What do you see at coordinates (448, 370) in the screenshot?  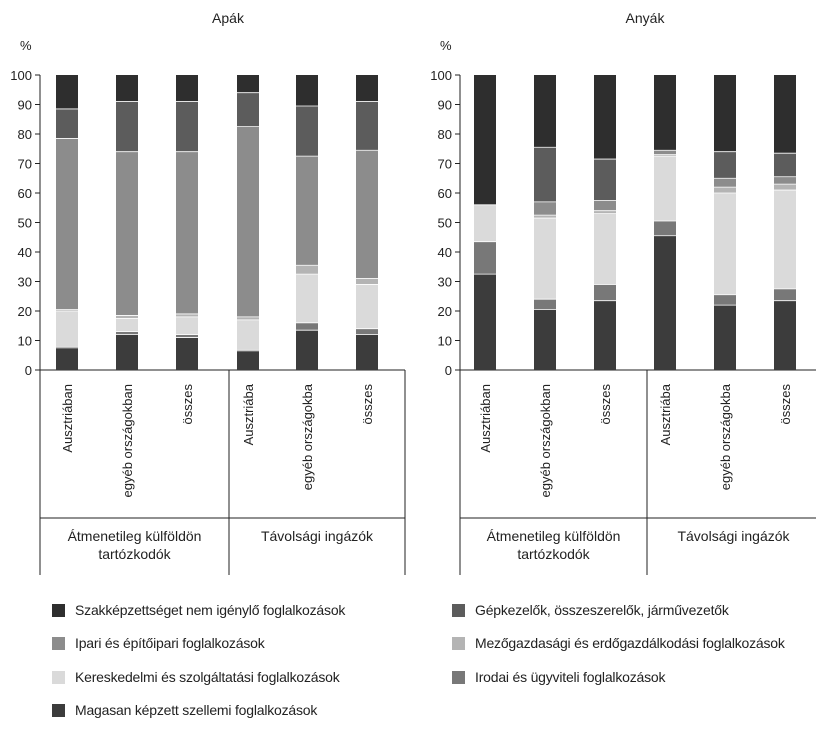 I see `y-tick-label: 0` at bounding box center [448, 370].